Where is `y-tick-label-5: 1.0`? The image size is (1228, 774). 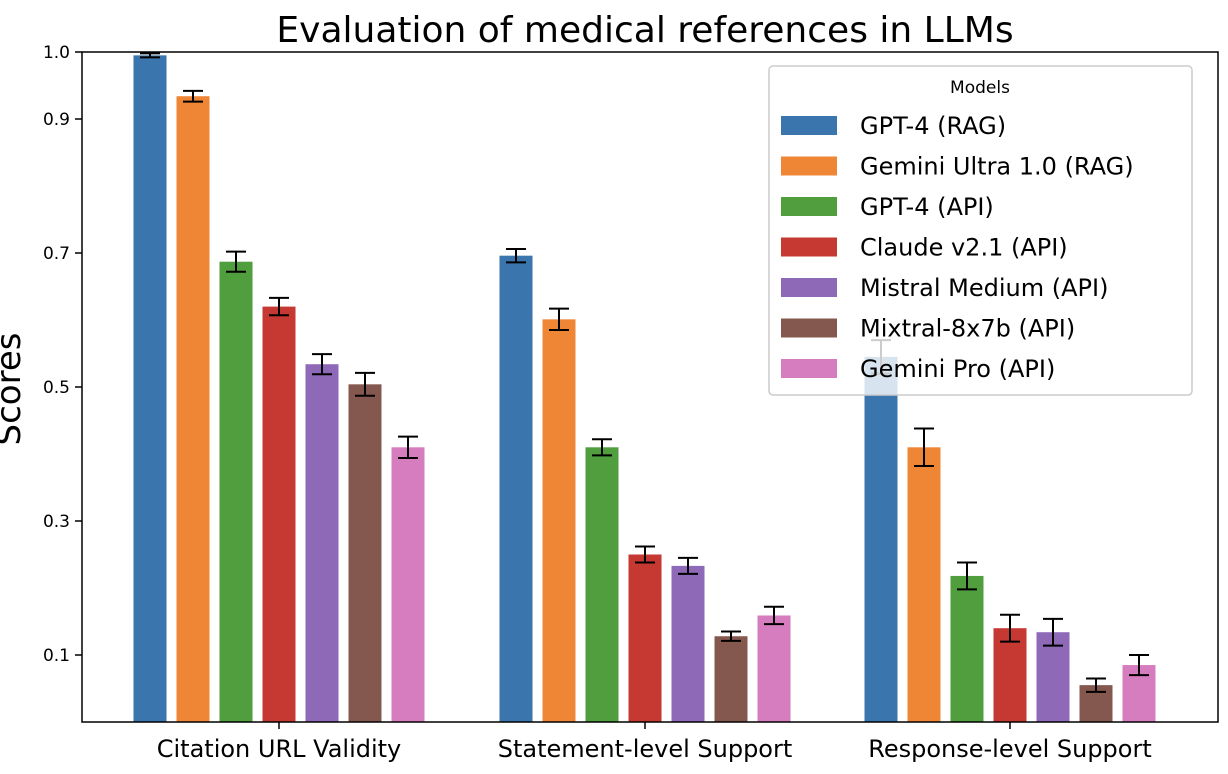
y-tick-label-5: 1.0 is located at coordinates (56, 53).